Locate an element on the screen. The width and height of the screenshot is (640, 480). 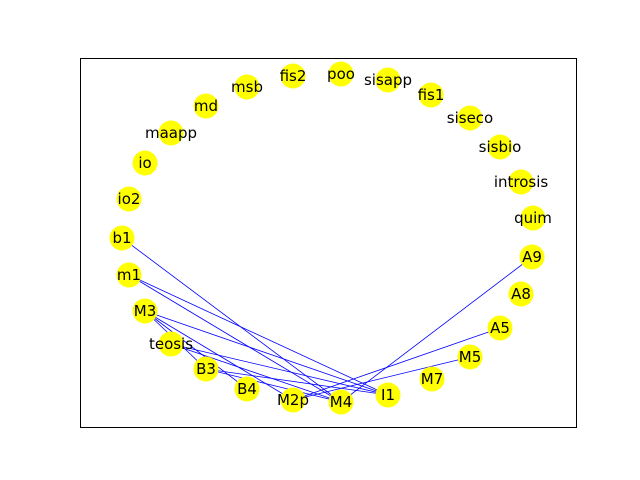
node-M5: M5 is located at coordinates (470, 357).